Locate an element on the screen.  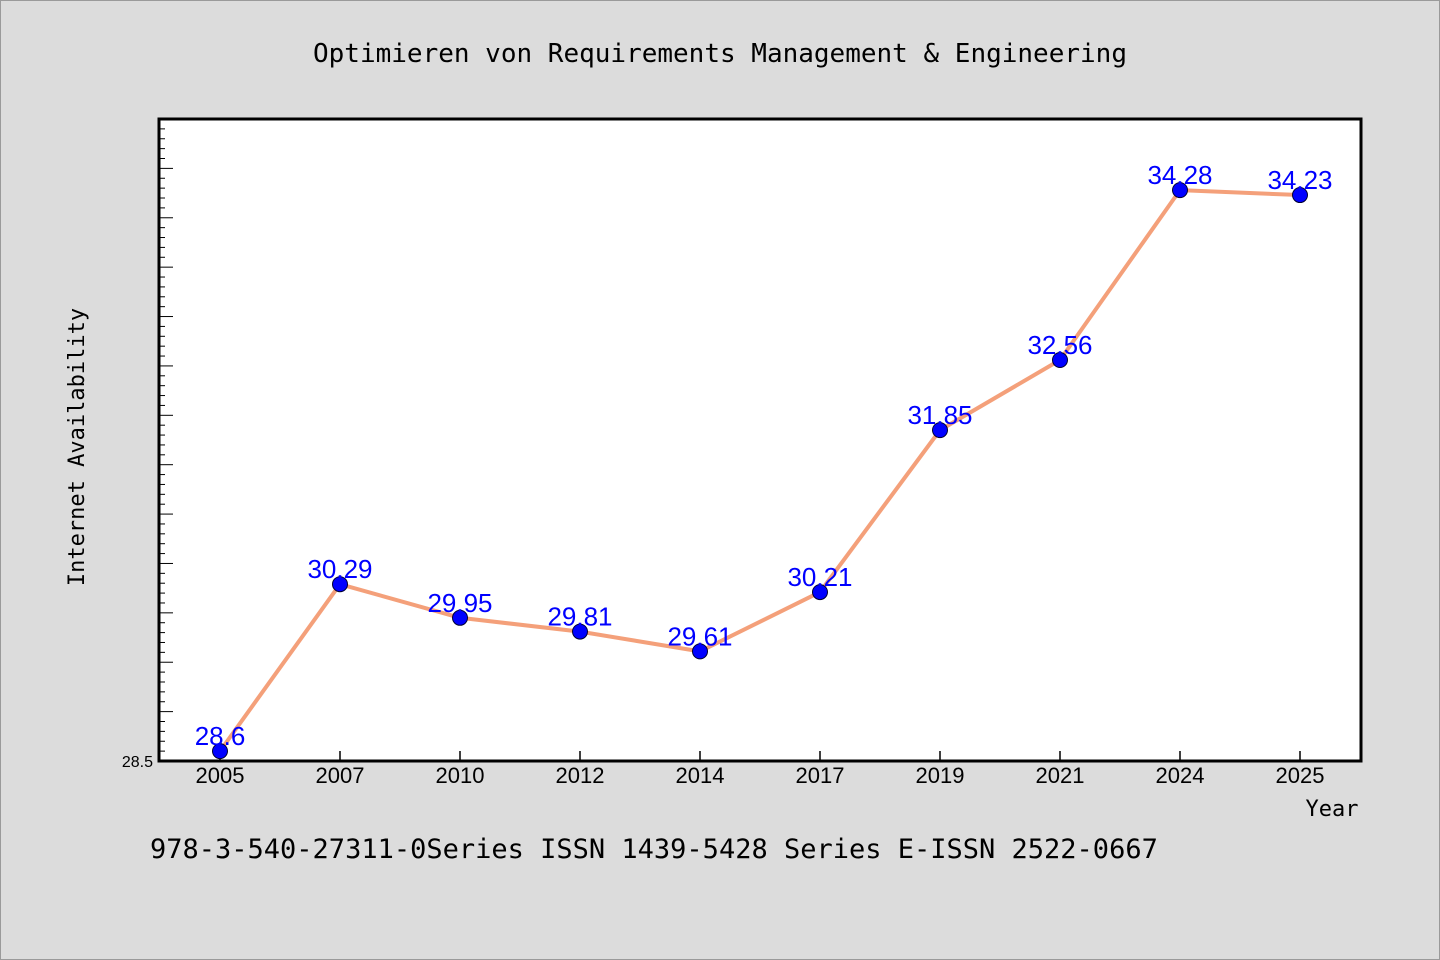
data-label: 34.28 is located at coordinates (1179, 175).